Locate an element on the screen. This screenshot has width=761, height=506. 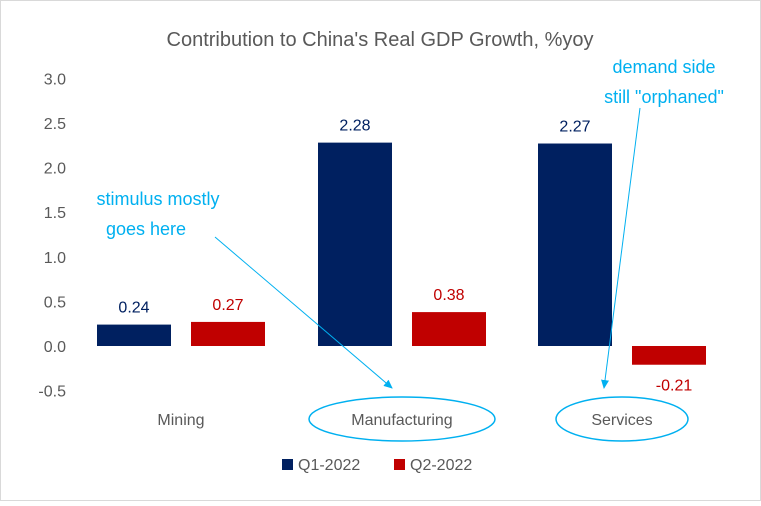
y-tick-label: 2.5 is located at coordinates (55, 124).